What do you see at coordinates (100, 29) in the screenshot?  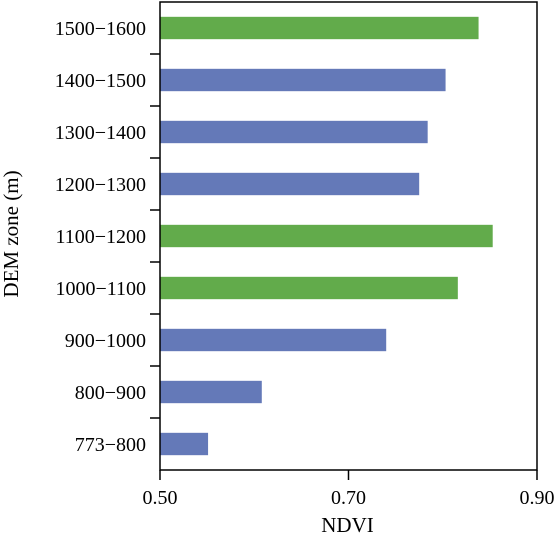 I see `y-tick-label: 1500−1600` at bounding box center [100, 29].